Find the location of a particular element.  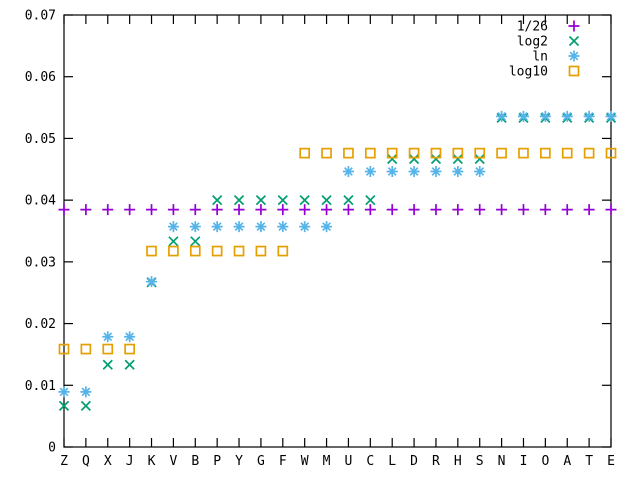

y-tick-label: 0.05 is located at coordinates (40, 139).